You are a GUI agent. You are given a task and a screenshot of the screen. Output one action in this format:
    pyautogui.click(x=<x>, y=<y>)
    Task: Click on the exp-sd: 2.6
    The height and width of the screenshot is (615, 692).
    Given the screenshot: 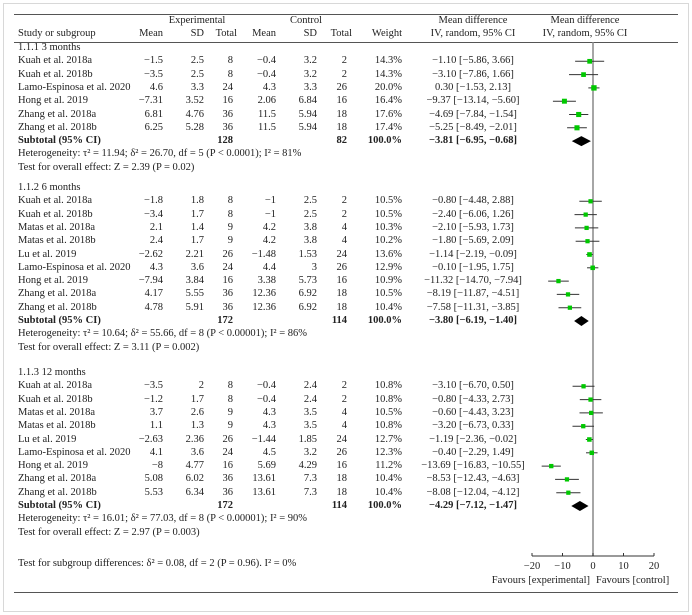 What is the action you would take?
    pyautogui.click(x=197, y=412)
    